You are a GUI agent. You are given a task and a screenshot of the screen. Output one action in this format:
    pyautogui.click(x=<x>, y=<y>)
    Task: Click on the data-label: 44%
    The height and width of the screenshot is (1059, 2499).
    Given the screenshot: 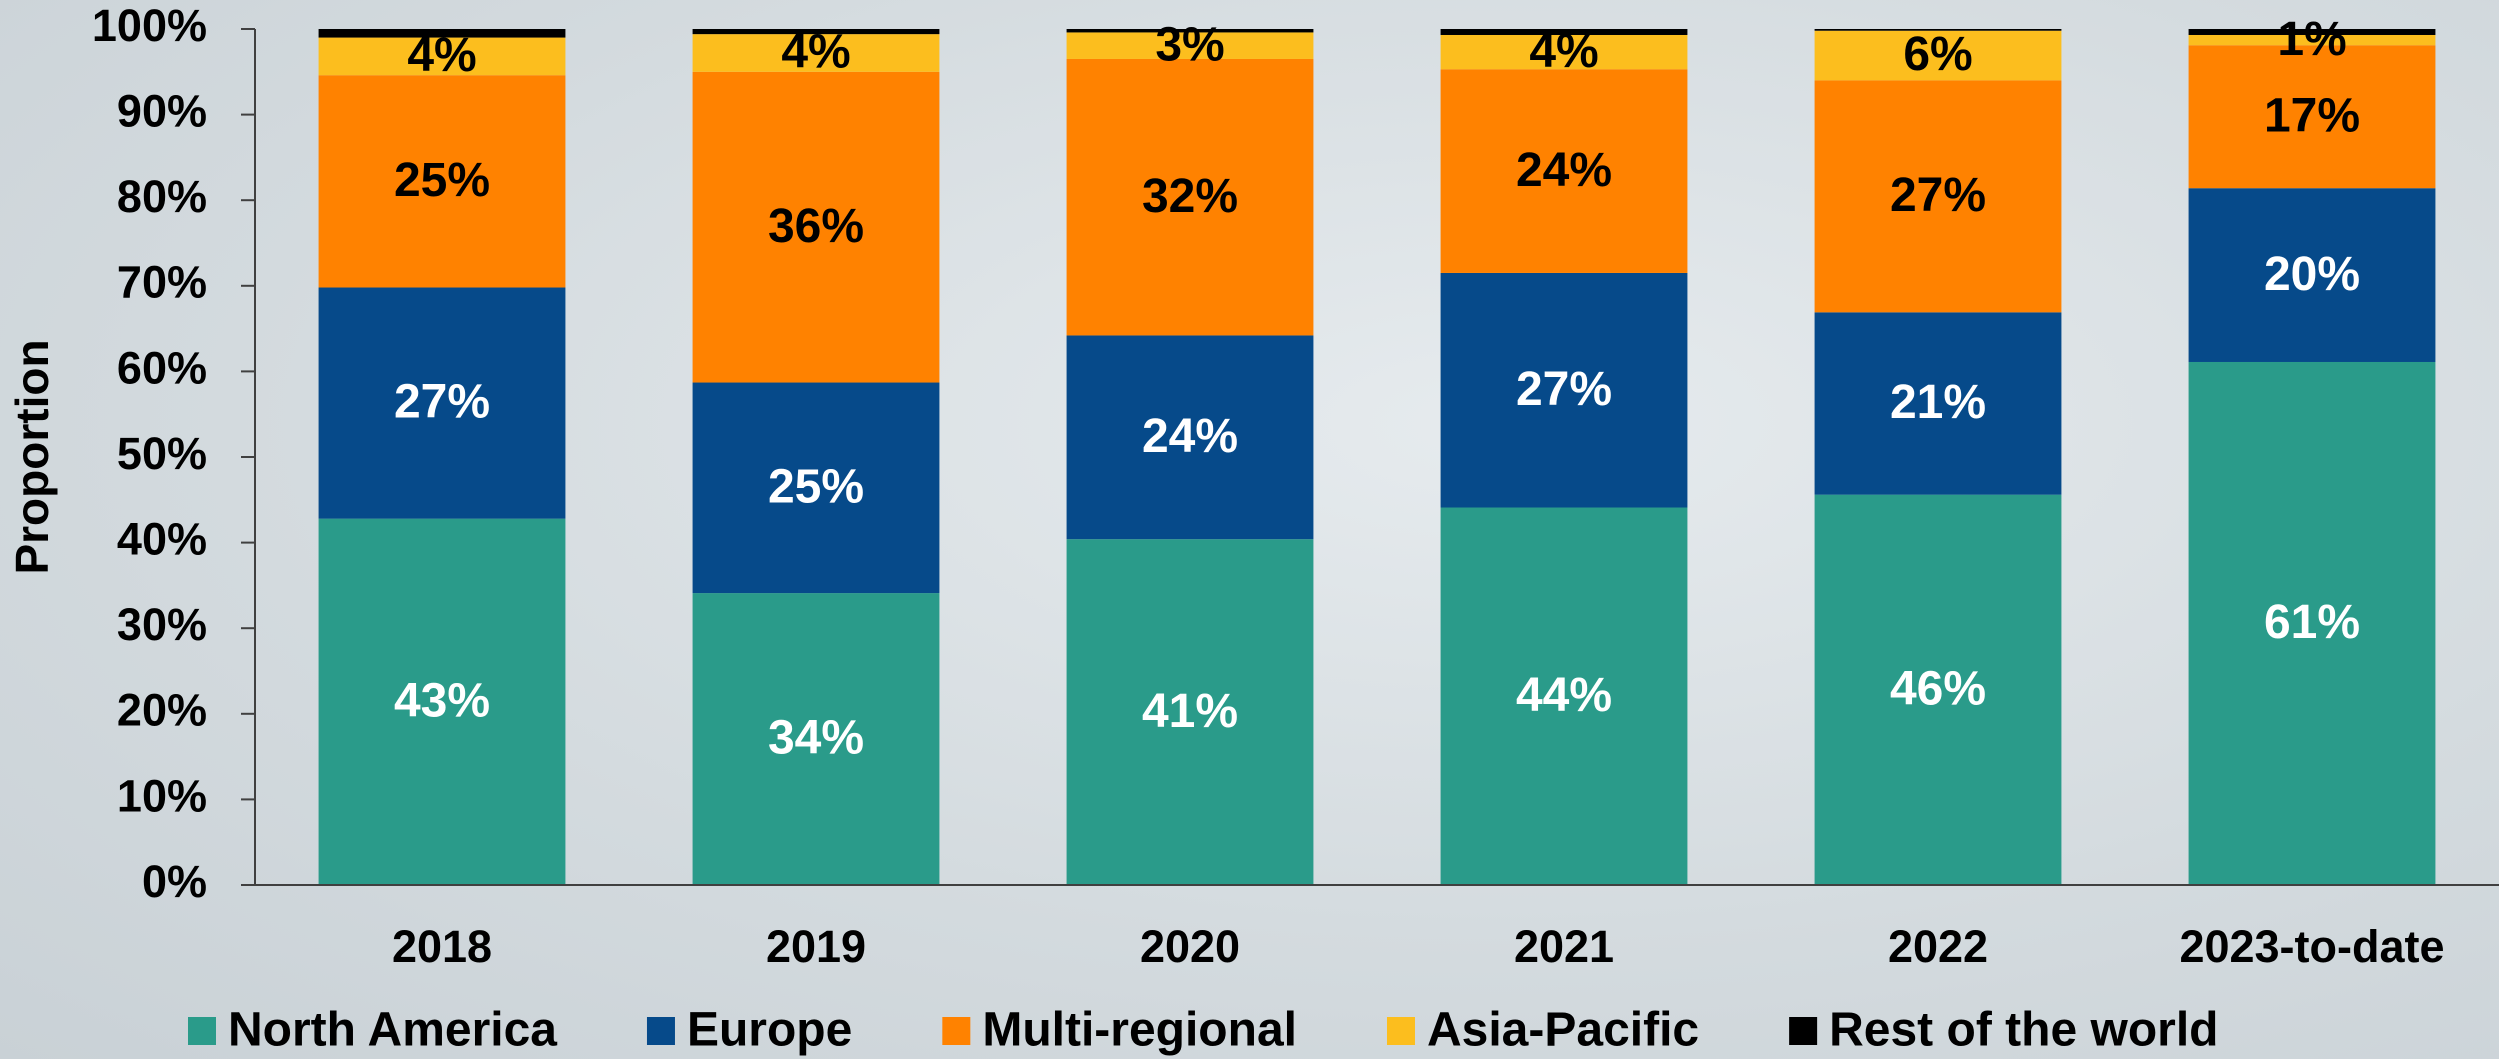 What is the action you would take?
    pyautogui.click(x=1564, y=695)
    